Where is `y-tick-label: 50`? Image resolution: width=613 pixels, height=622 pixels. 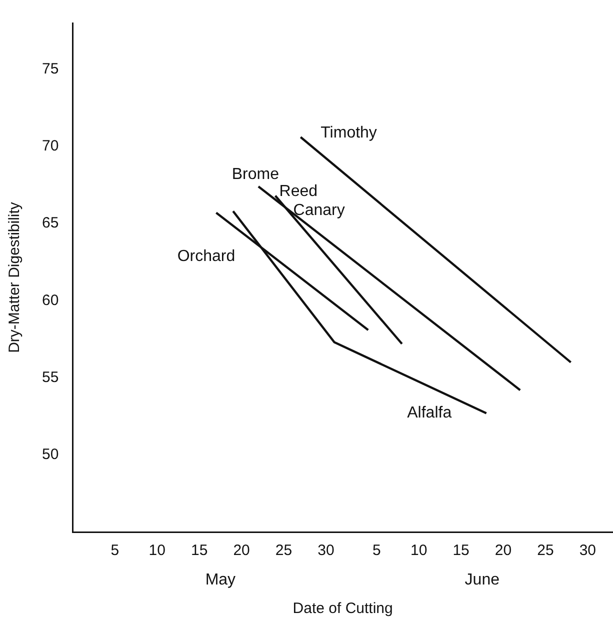
y-tick-label: 50 is located at coordinates (50, 455).